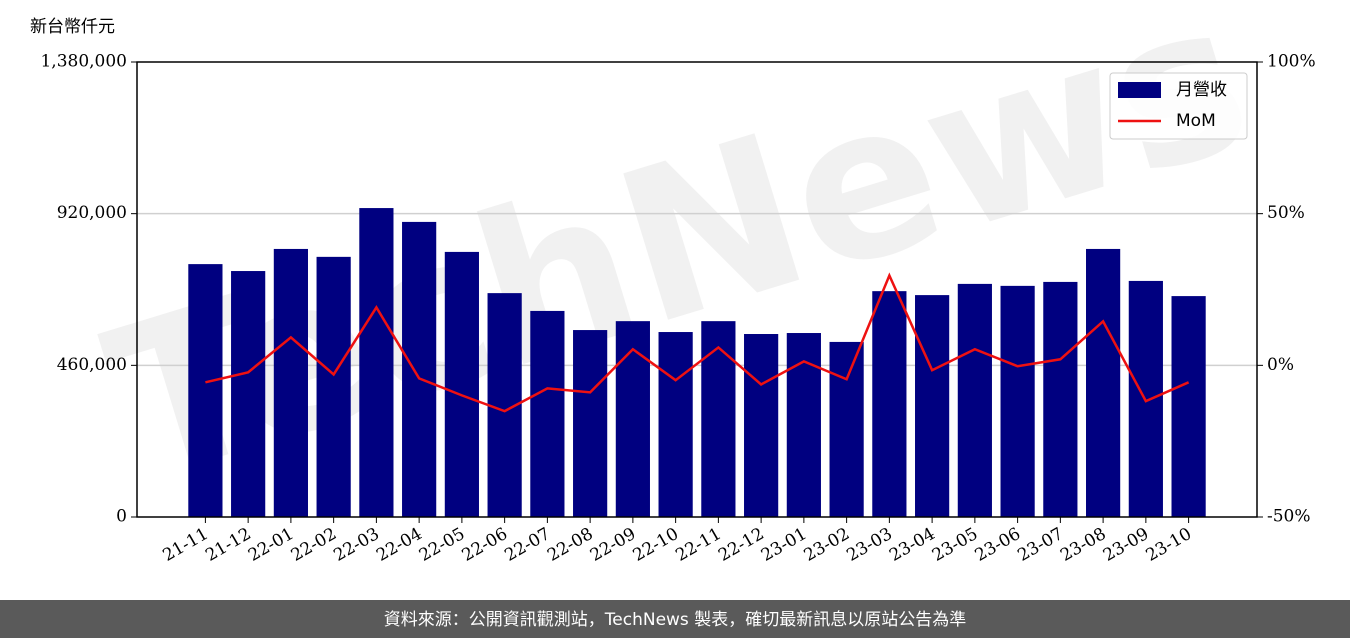  I want to click on x-tick-label: 22-03, so click(356, 545).